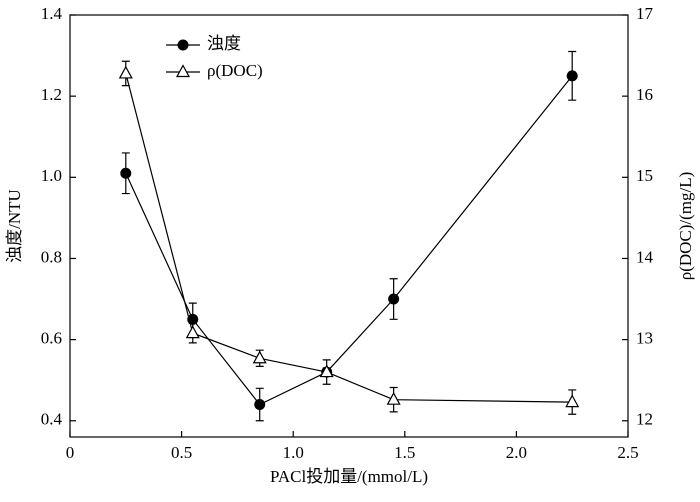  Describe the element at coordinates (349, 476) in the screenshot. I see `x-axis-label: PACl投加量/(mmol/L)` at that location.